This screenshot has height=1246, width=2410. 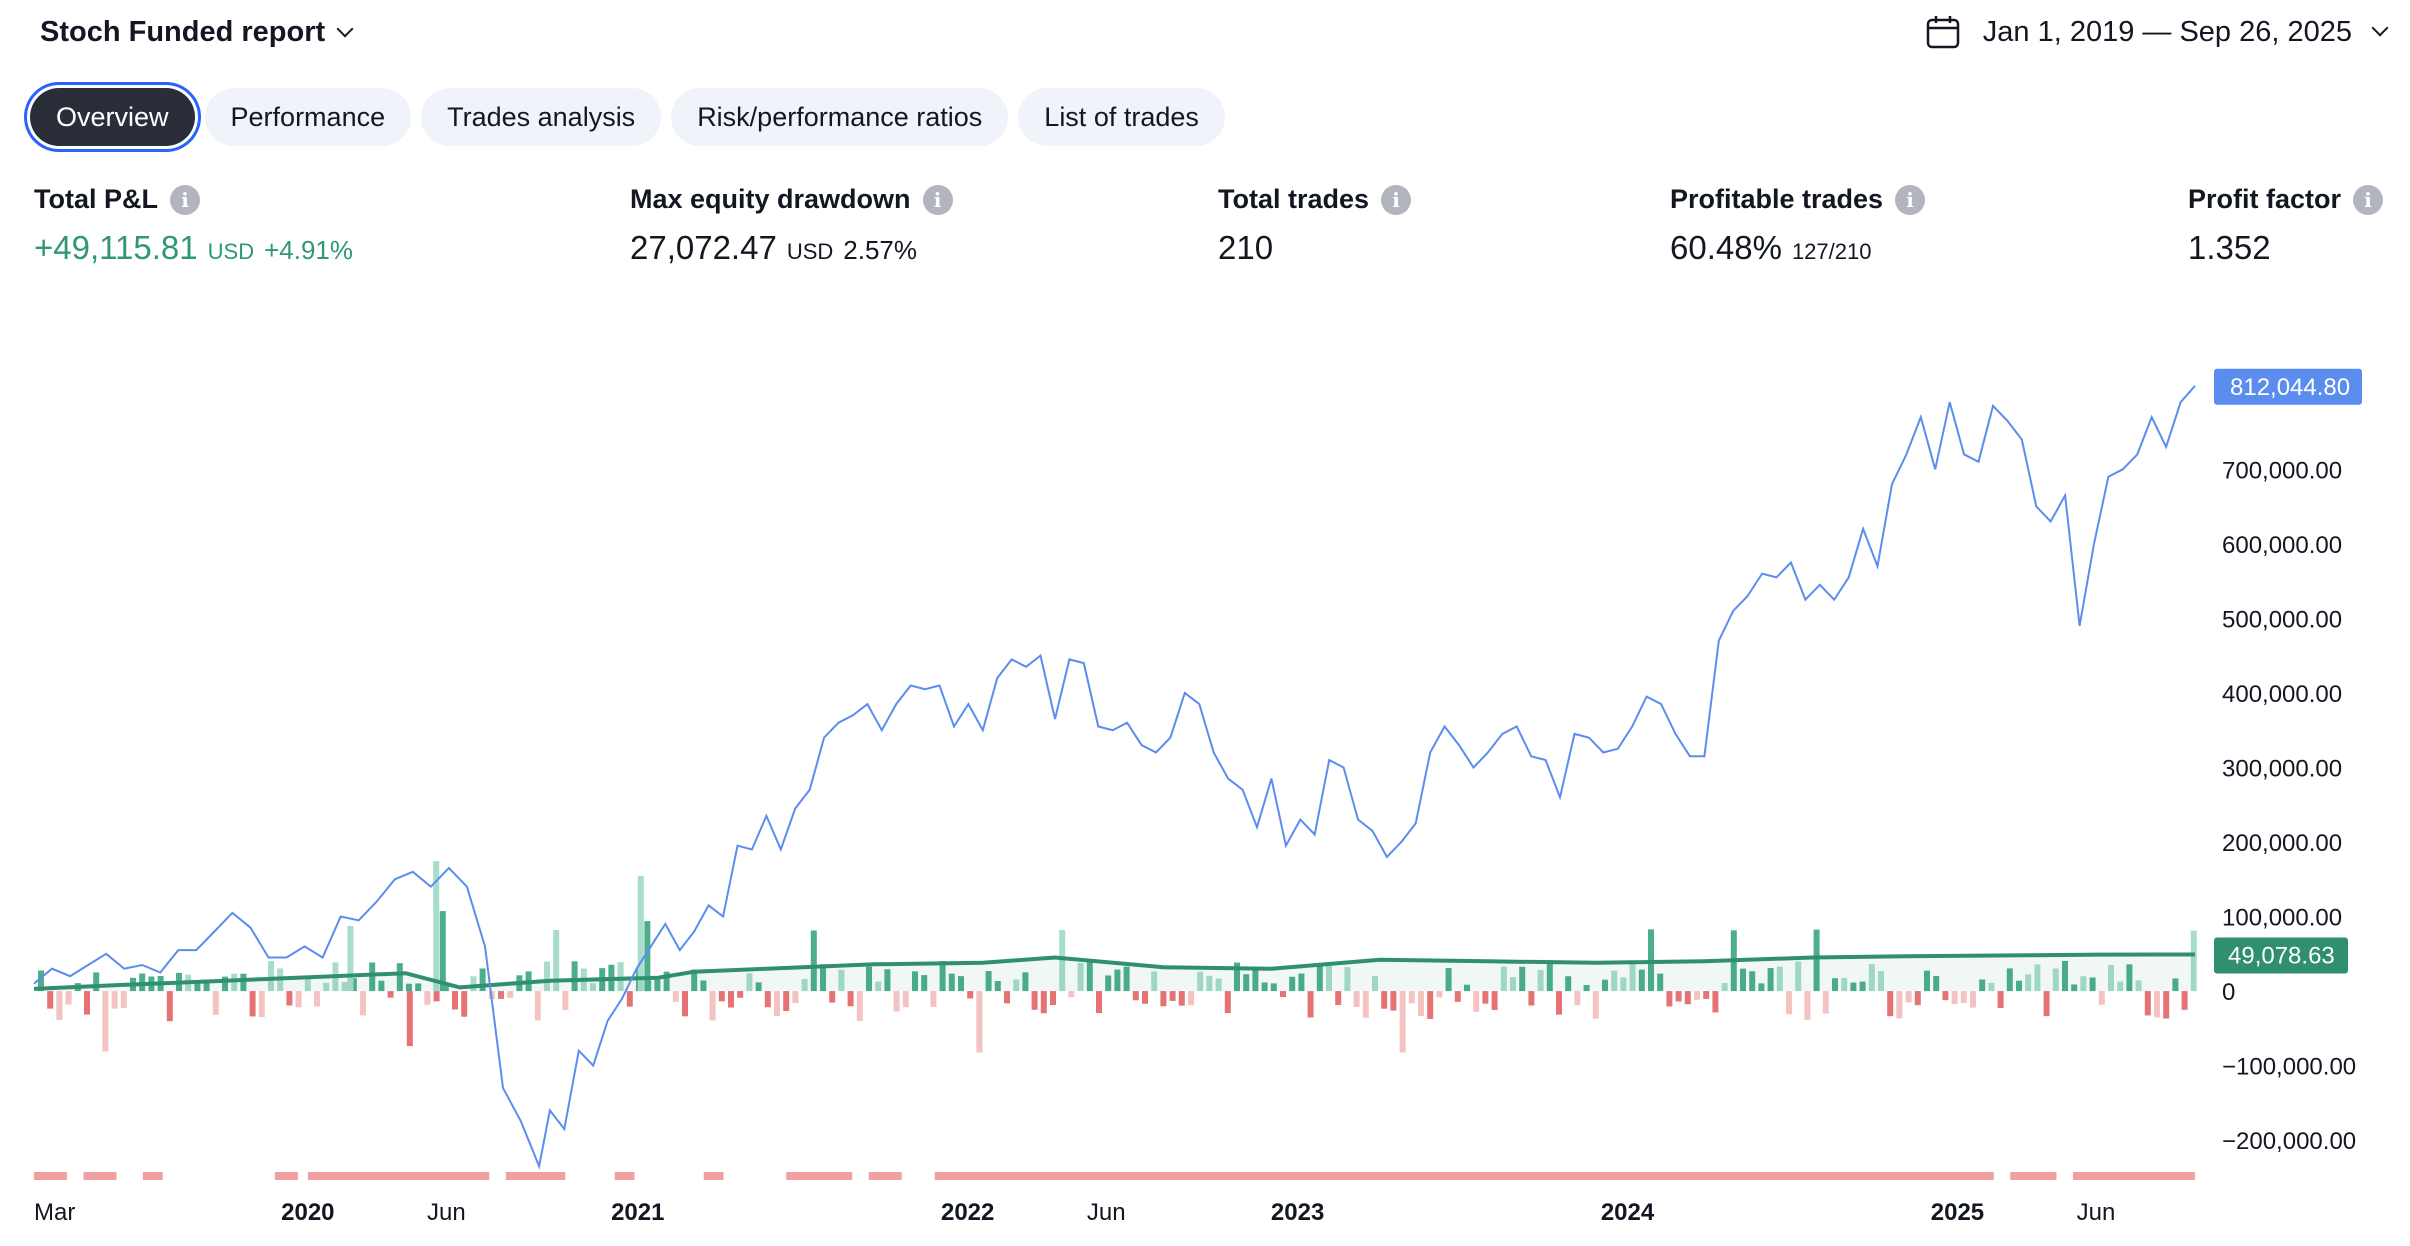 What do you see at coordinates (2265, 199) in the screenshot?
I see `stat-label: Profit factor` at bounding box center [2265, 199].